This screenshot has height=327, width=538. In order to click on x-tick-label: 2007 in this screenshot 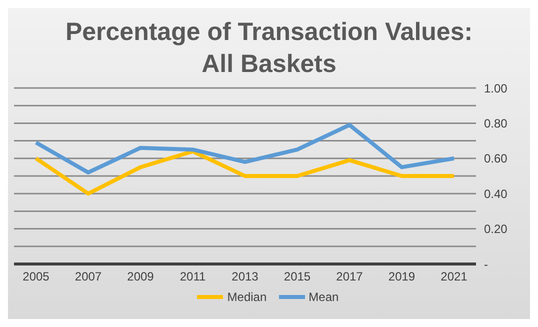, I will do `click(88, 277)`.